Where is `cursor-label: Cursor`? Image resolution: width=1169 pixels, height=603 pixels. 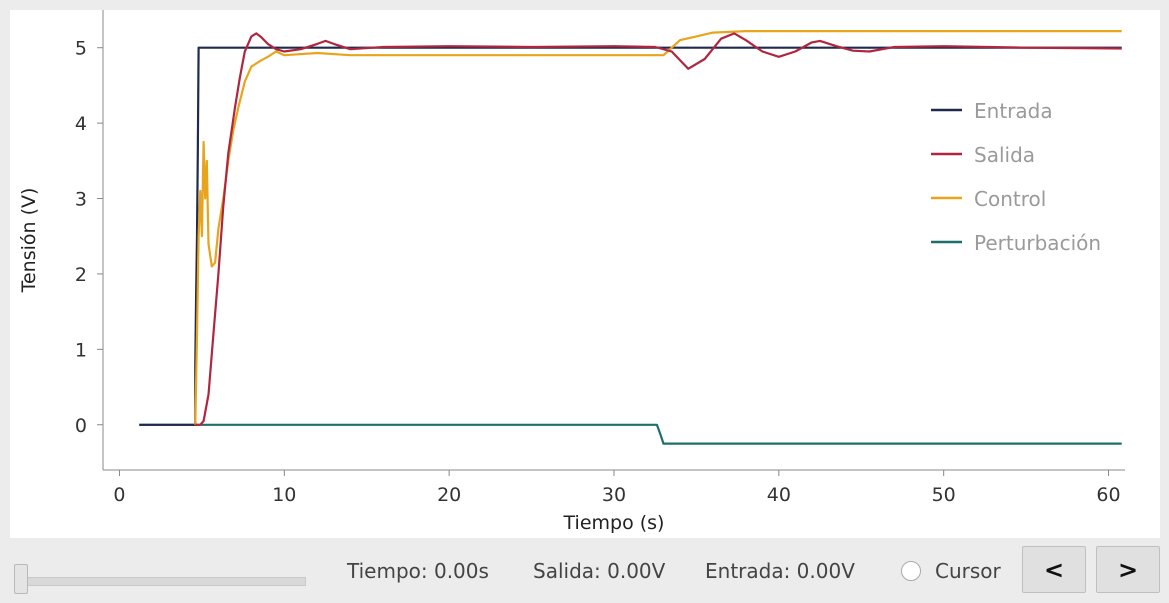 cursor-label: Cursor is located at coordinates (968, 571).